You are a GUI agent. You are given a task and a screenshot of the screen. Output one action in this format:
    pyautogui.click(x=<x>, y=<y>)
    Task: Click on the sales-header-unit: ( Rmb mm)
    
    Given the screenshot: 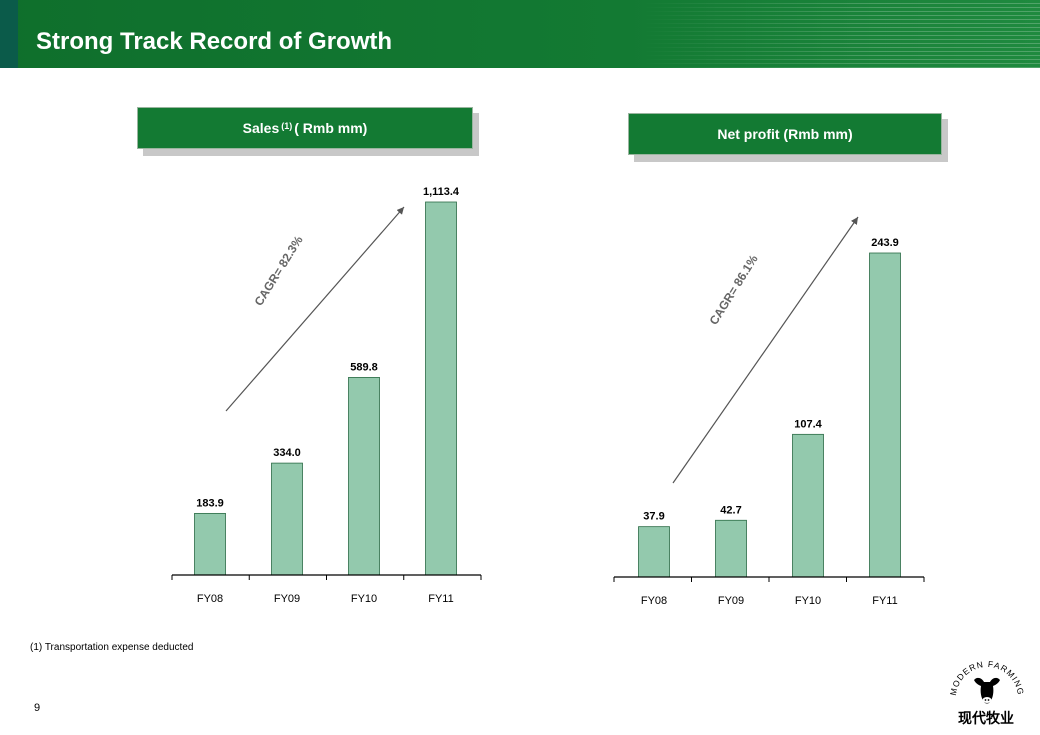 What is the action you would take?
    pyautogui.click(x=331, y=128)
    